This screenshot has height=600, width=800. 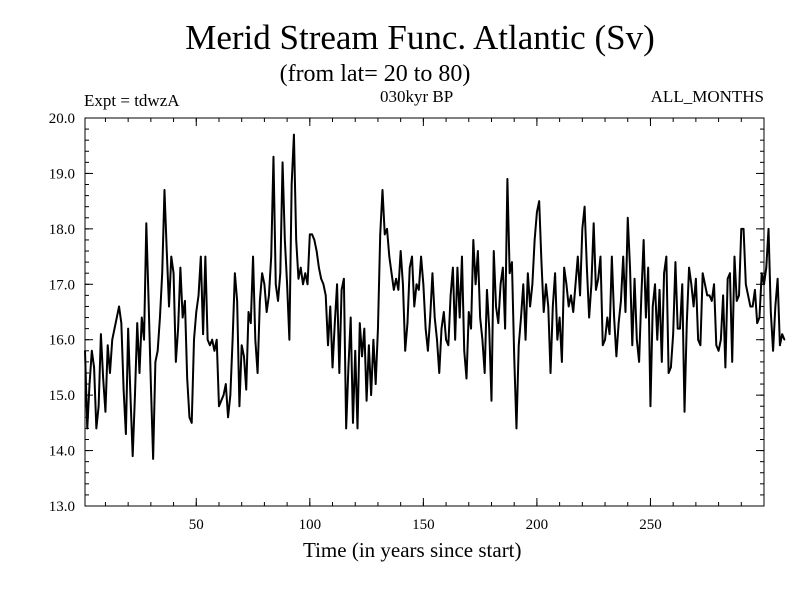 I want to click on y-tick-label: 17.0, so click(x=62, y=285).